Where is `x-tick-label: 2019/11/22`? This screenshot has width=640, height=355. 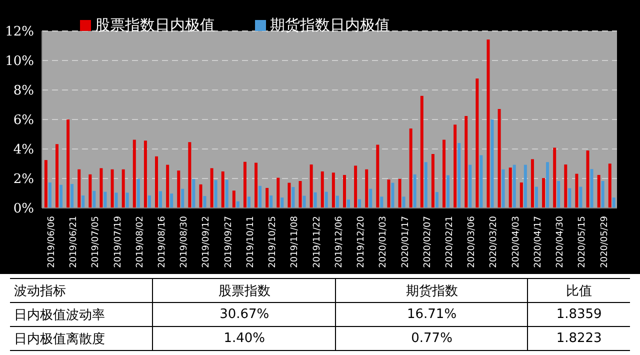
x-tick-label: 2019/11/22 is located at coordinates (317, 242).